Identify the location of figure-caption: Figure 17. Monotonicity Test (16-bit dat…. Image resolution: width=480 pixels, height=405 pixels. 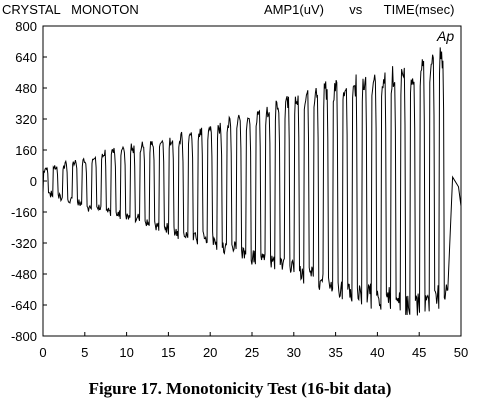
(240, 388).